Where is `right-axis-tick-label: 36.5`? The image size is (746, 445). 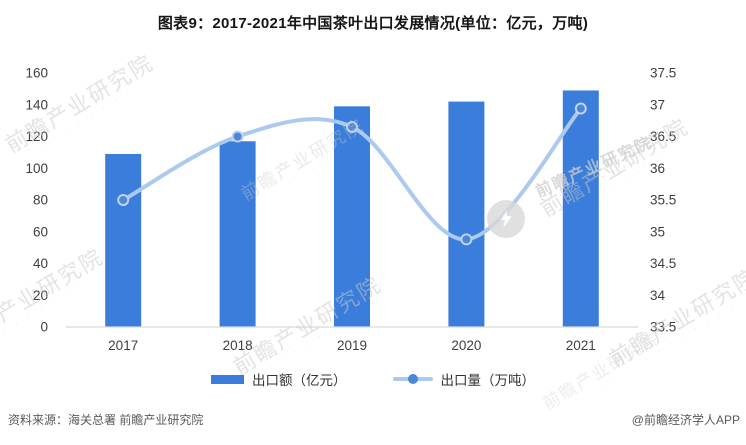
right-axis-tick-label: 36.5 is located at coordinates (663, 136).